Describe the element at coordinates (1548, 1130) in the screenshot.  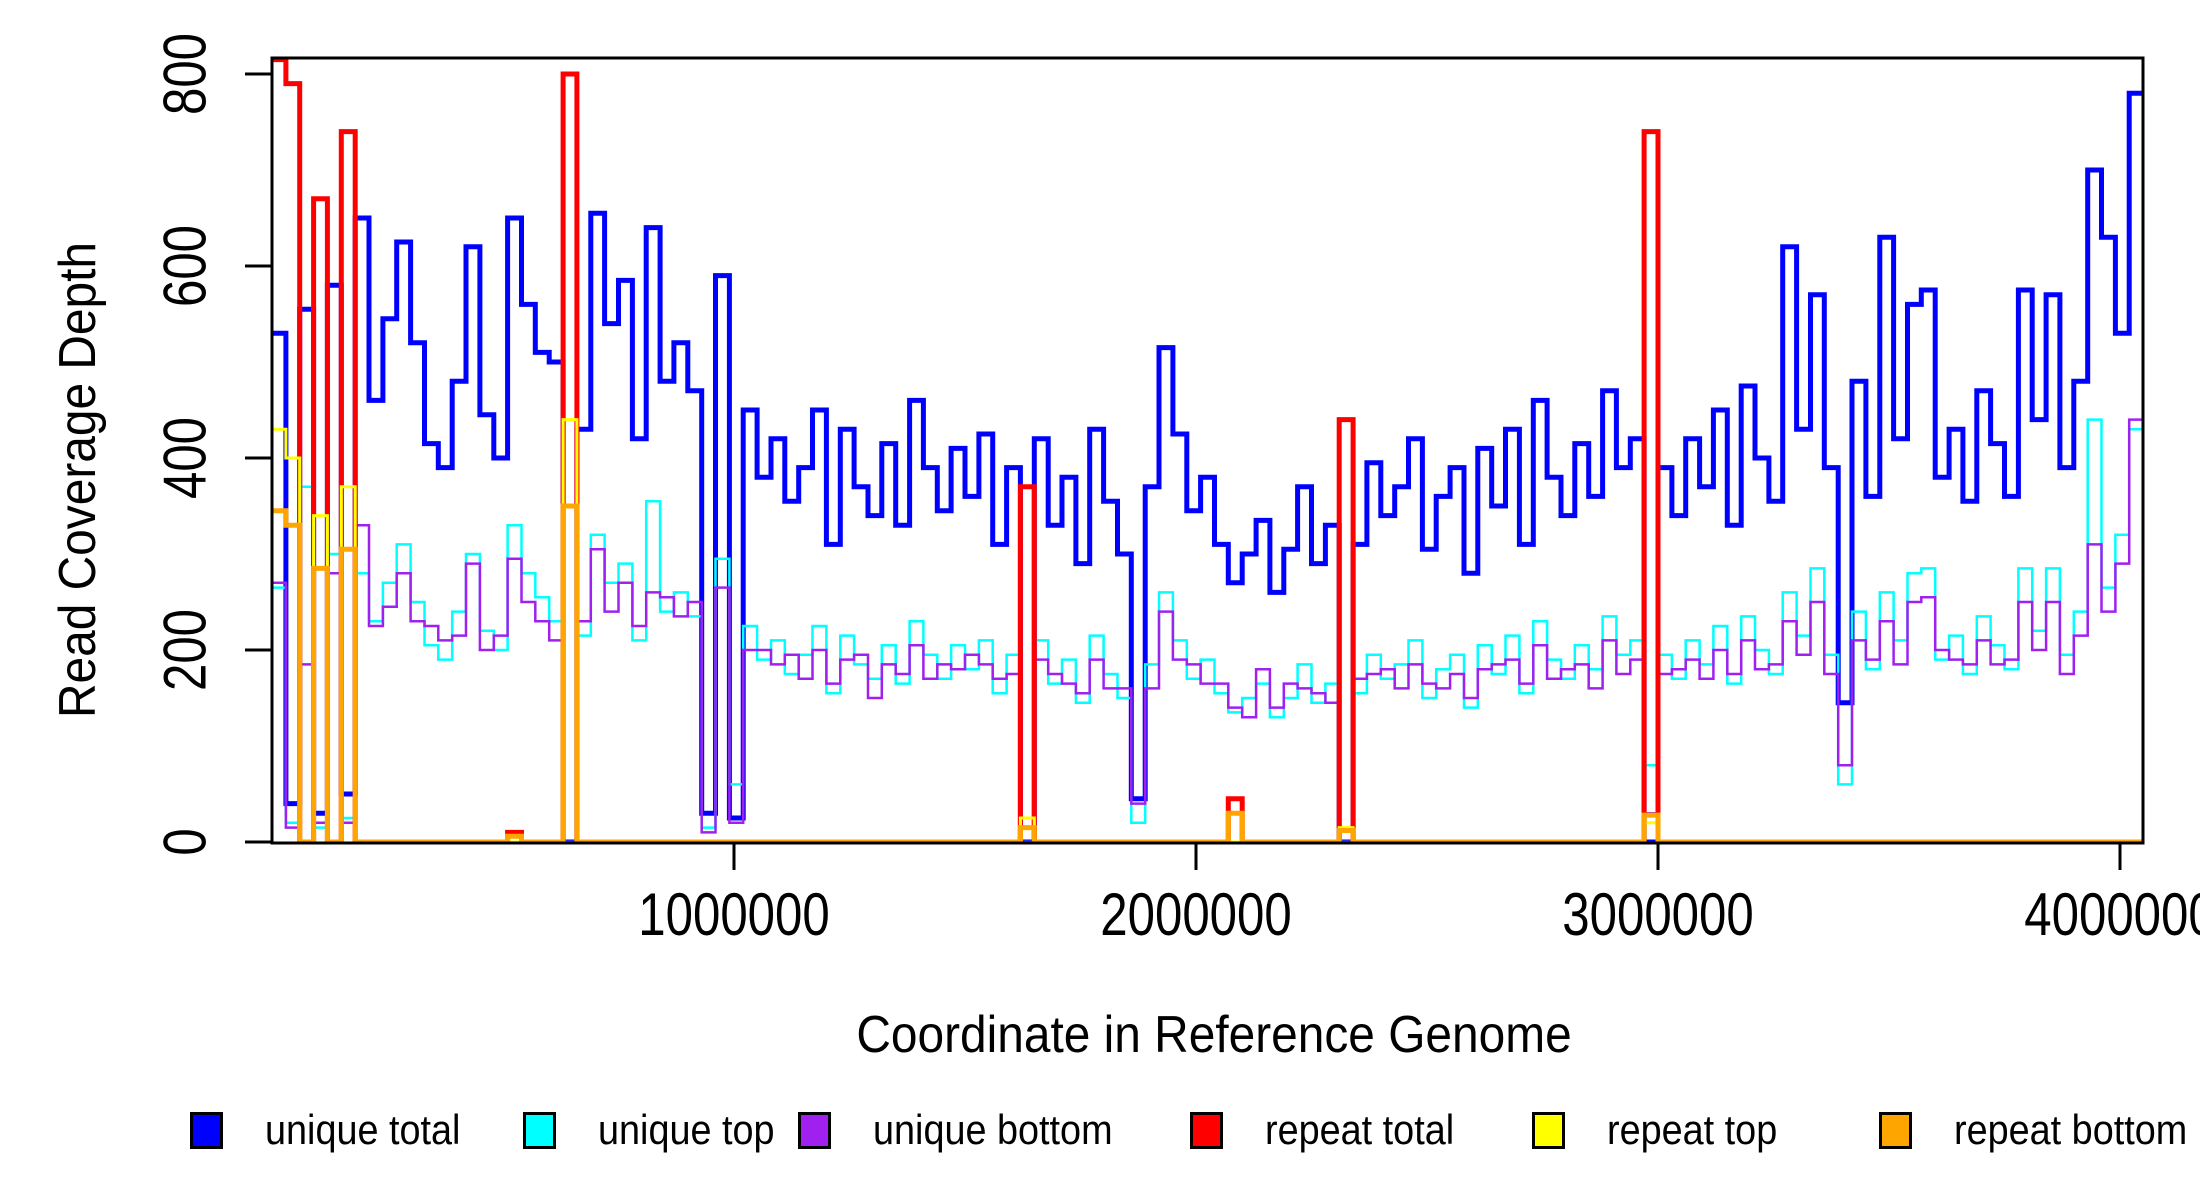
I see `repeat-top-swatch-icon` at that location.